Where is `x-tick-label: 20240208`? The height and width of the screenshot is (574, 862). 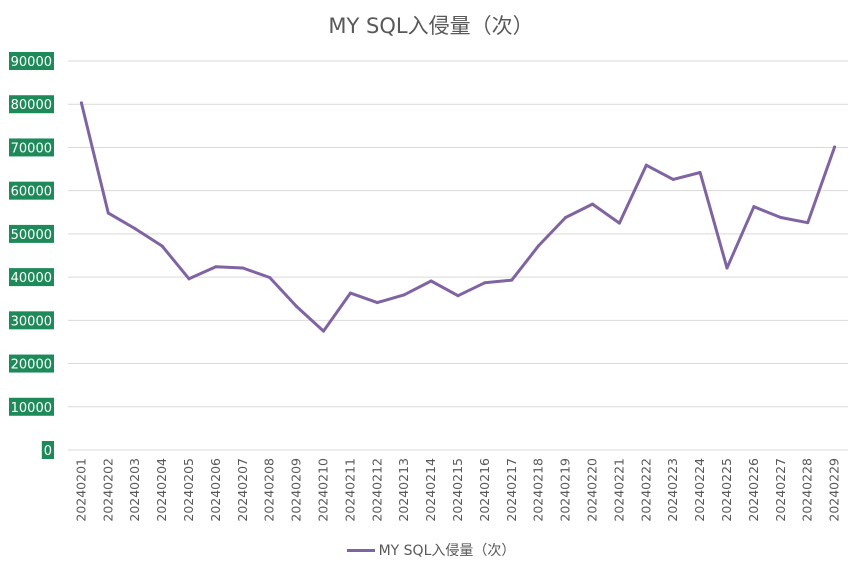
x-tick-label: 20240208 is located at coordinates (269, 490).